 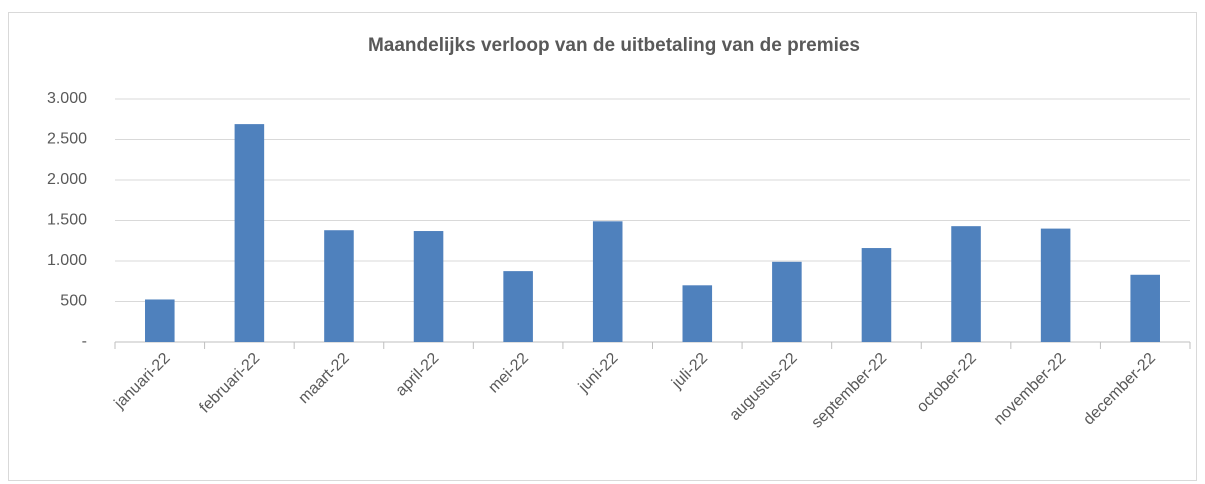 I want to click on y-tick-label: 2.000, so click(x=67, y=179).